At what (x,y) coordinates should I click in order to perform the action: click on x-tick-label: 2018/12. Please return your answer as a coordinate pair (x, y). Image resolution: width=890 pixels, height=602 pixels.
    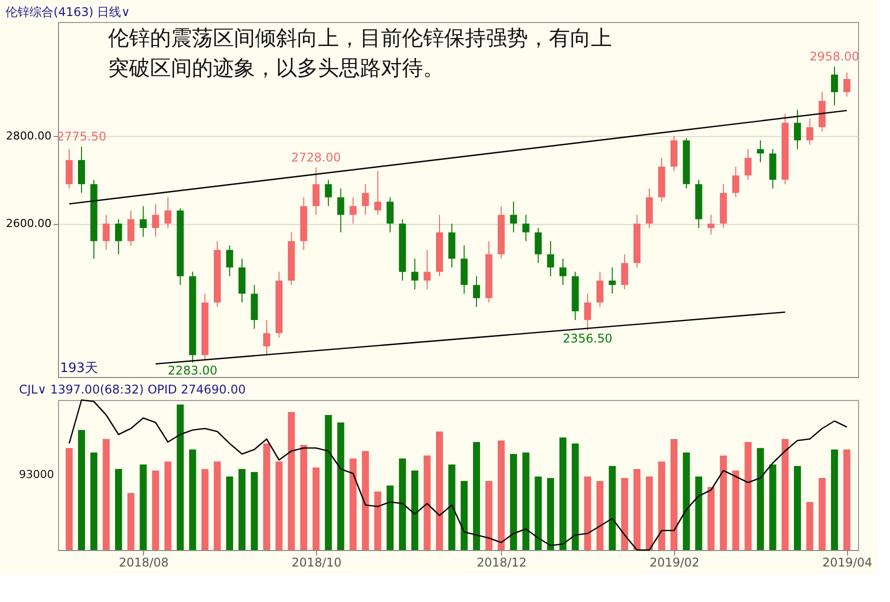
    Looking at the image, I should click on (501, 563).